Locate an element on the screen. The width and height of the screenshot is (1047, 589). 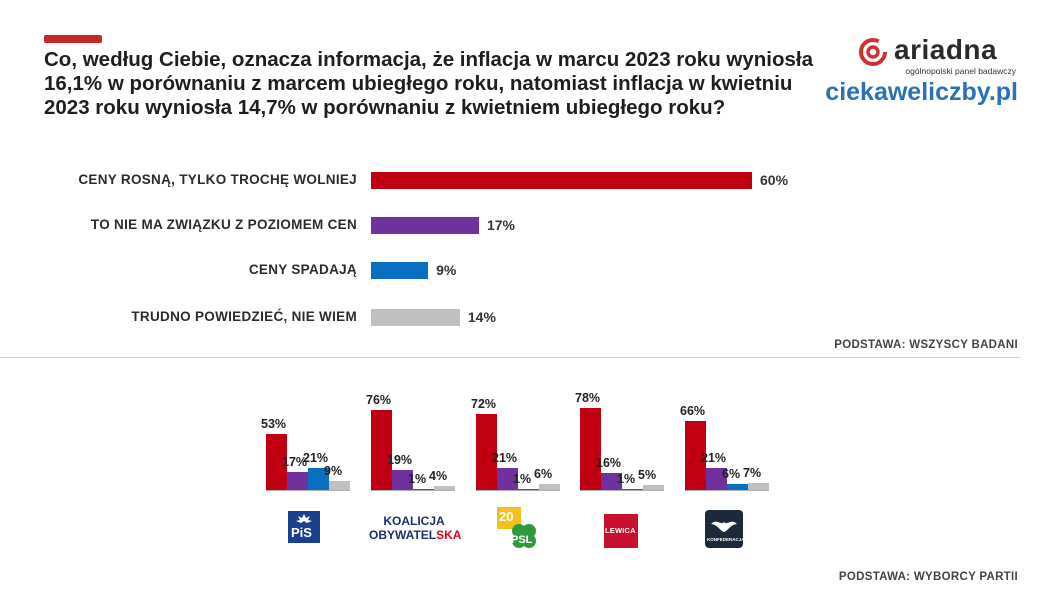
party-bar-value: 5% is located at coordinates (647, 474).